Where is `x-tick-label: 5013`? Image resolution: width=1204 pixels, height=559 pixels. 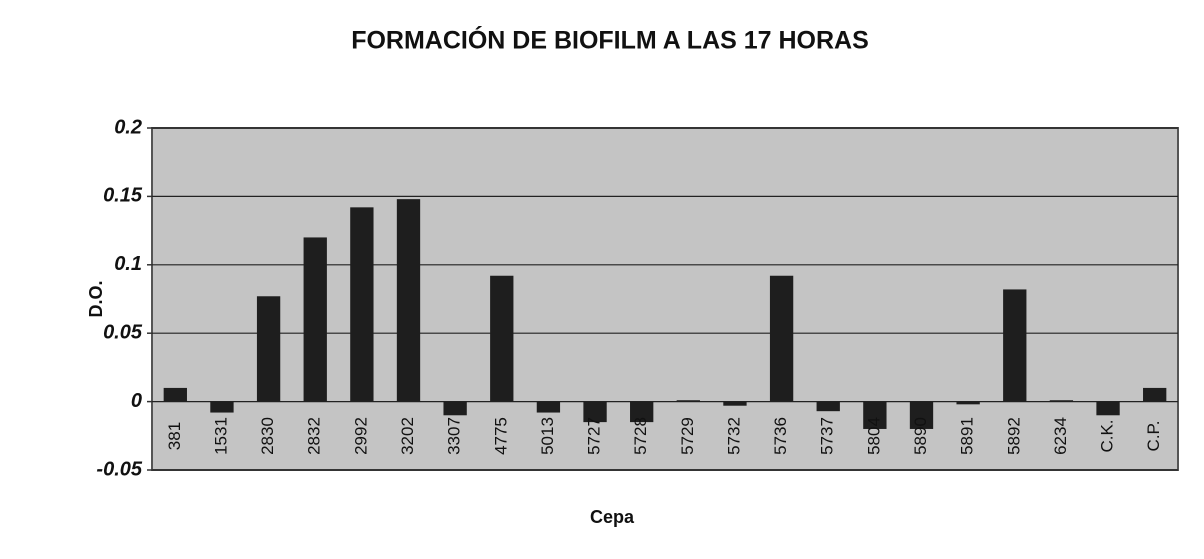 x-tick-label: 5013 is located at coordinates (547, 436).